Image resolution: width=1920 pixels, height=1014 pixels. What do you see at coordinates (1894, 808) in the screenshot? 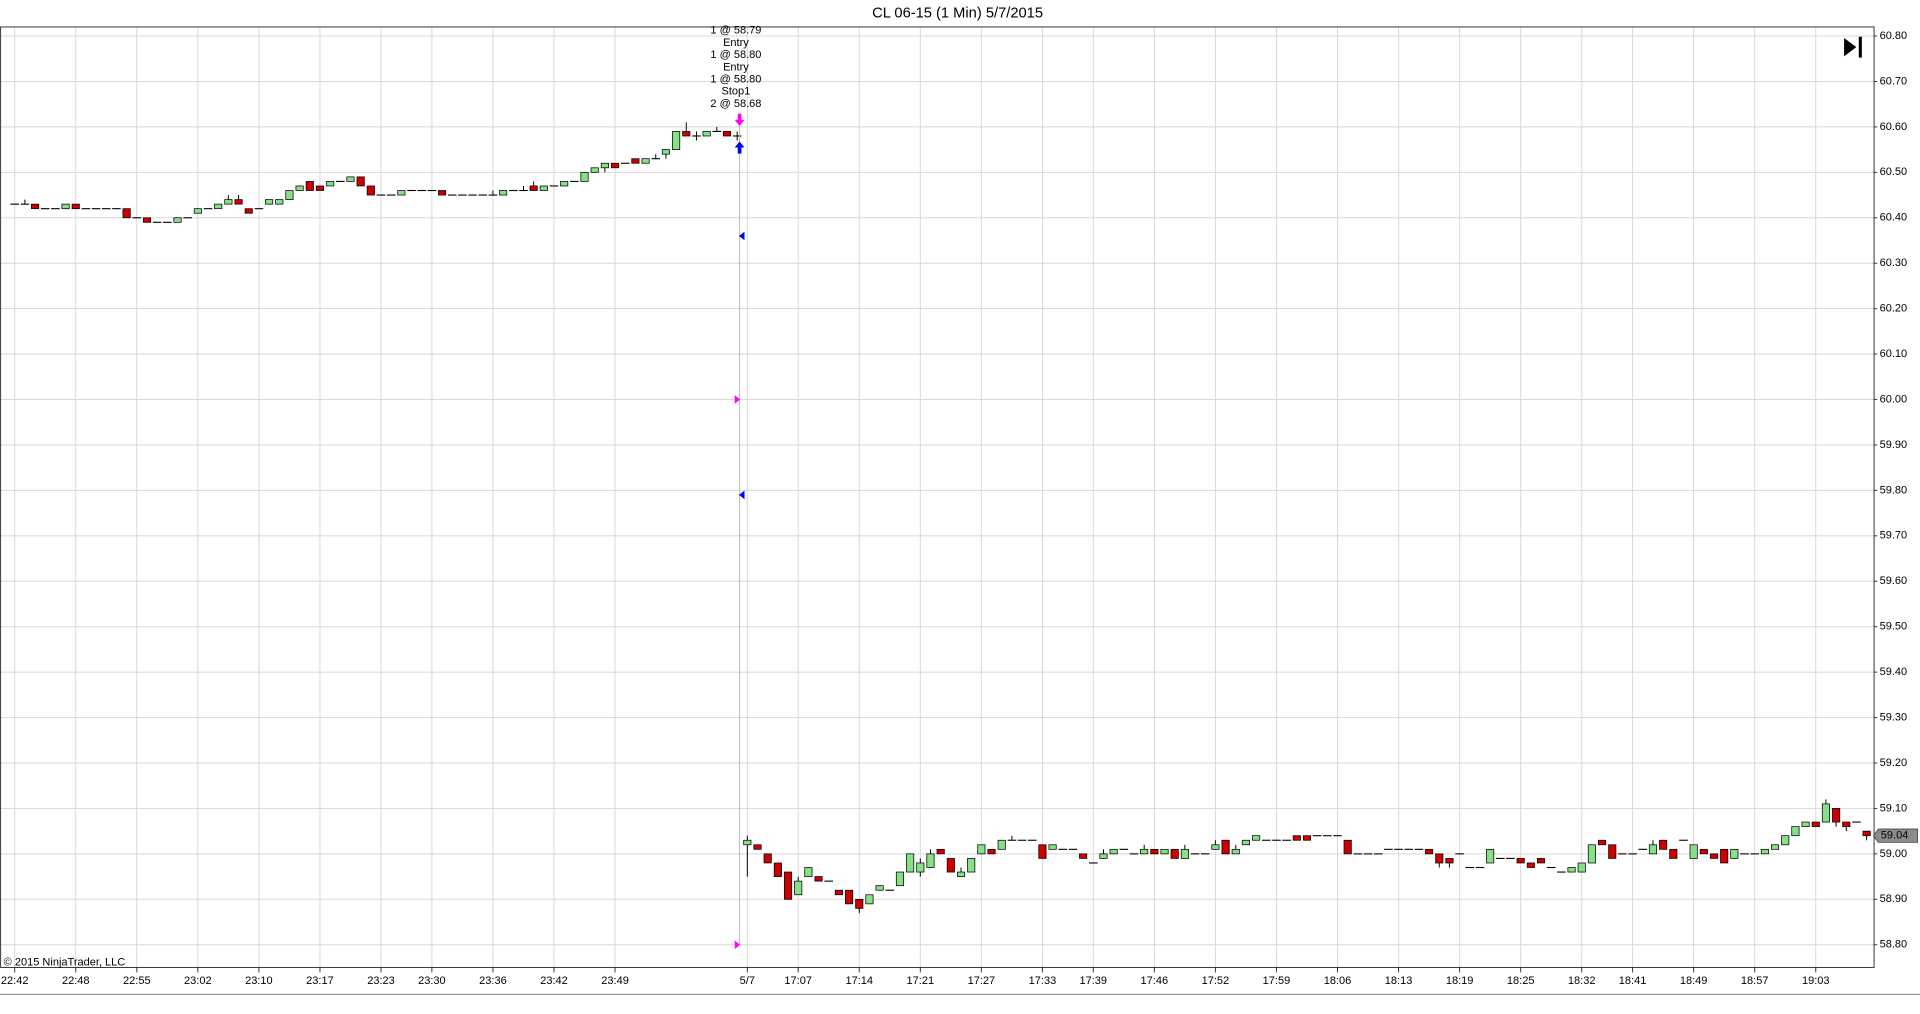
I see `y-tick-label: 59.10` at bounding box center [1894, 808].